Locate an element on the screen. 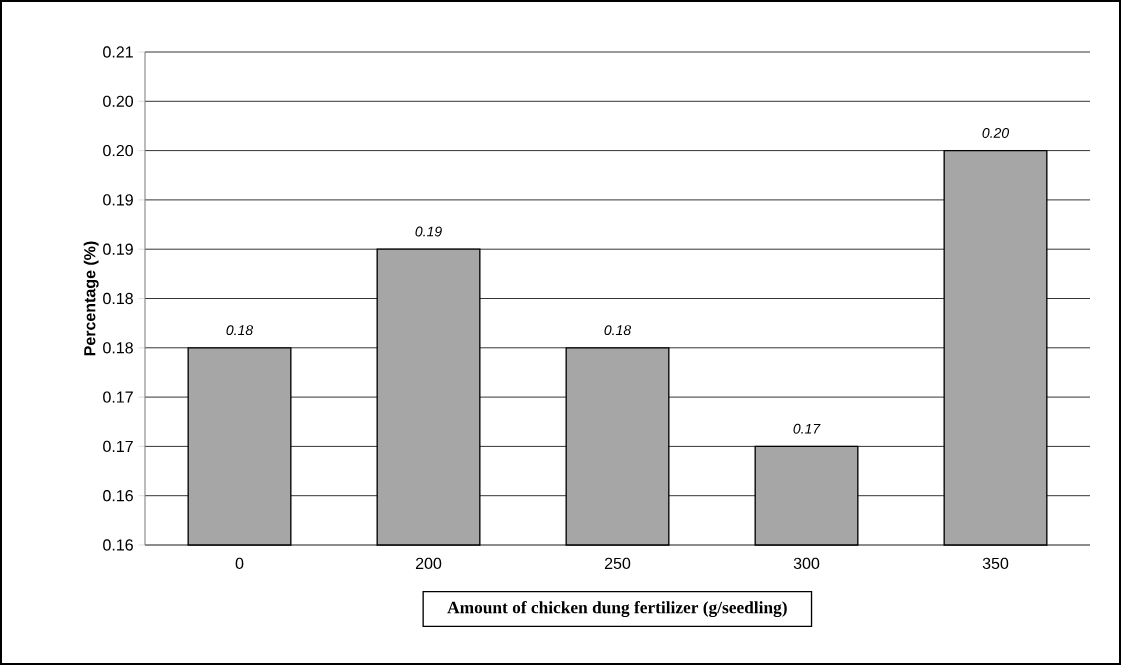  data-label: 0.20 is located at coordinates (996, 132).